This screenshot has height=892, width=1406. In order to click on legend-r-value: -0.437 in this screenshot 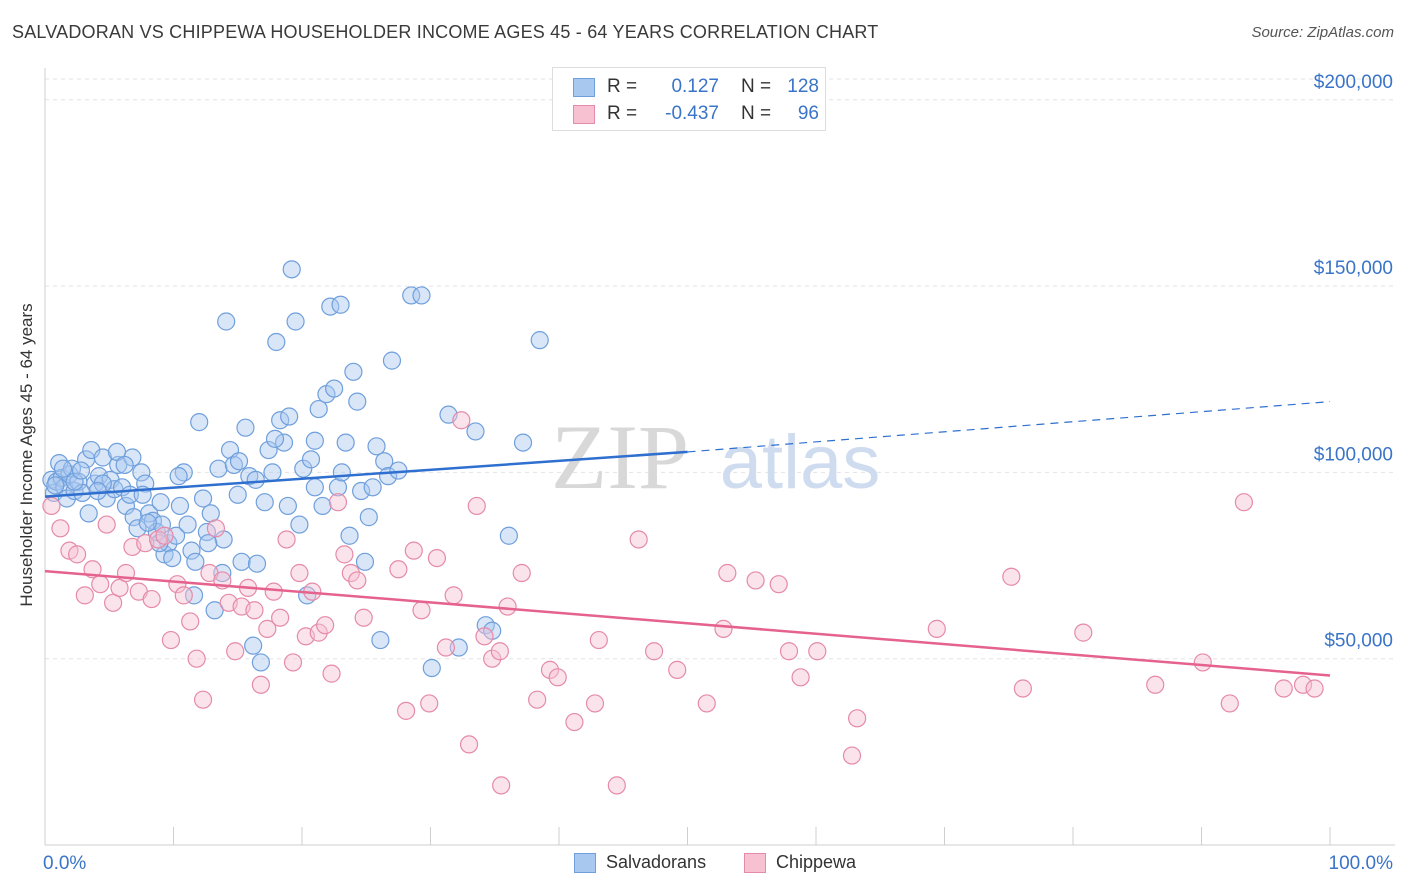, I will do `click(692, 113)`.